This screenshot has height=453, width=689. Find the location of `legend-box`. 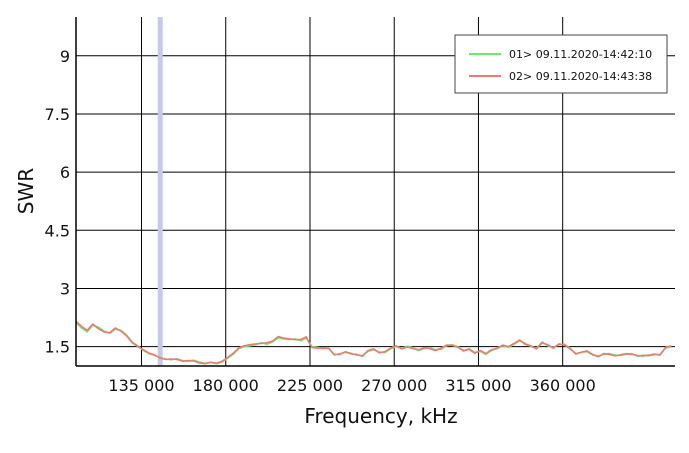

legend-box is located at coordinates (561, 64).